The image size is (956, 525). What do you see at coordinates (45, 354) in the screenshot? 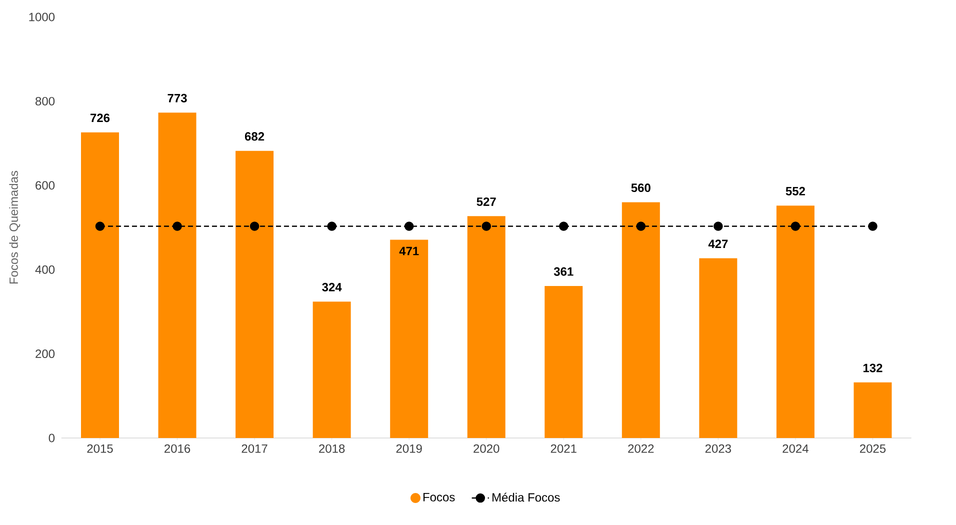
I see `y-tick-label: 200` at bounding box center [45, 354].